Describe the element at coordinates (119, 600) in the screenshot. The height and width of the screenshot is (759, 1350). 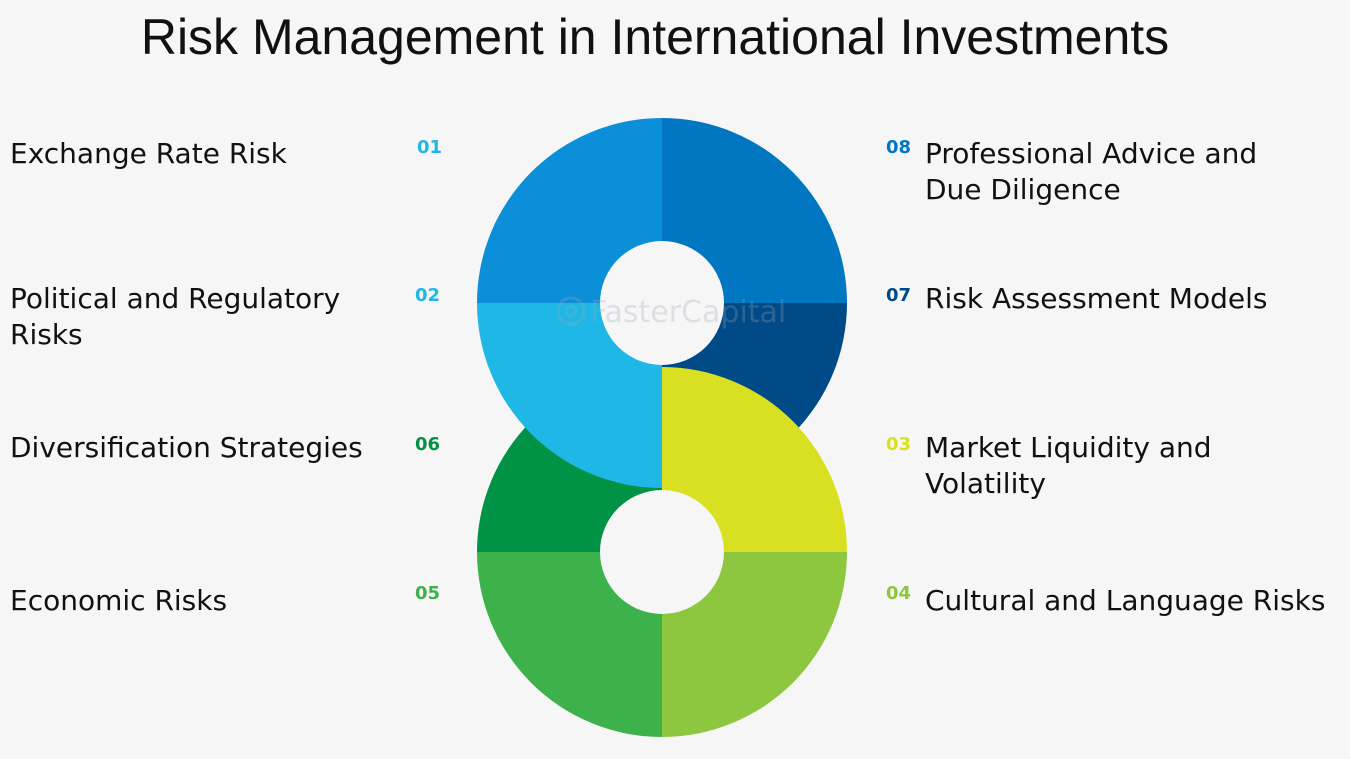
I see `label-economic-risks: Economic Risks` at that location.